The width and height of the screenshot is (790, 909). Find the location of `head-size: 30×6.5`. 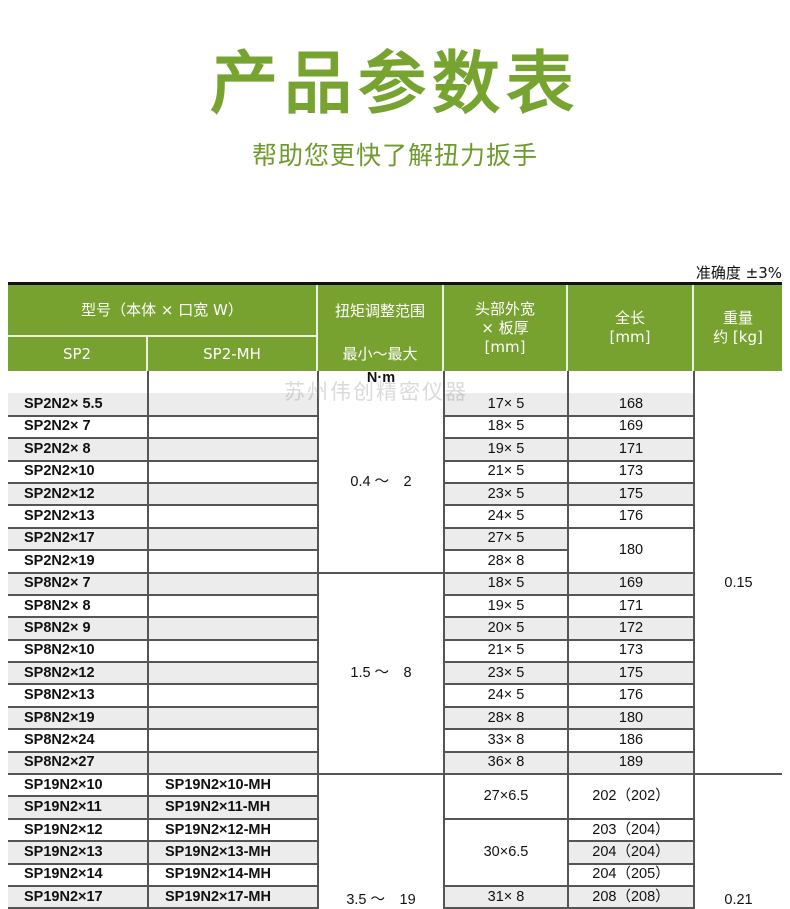

head-size: 30×6.5 is located at coordinates (505, 852).